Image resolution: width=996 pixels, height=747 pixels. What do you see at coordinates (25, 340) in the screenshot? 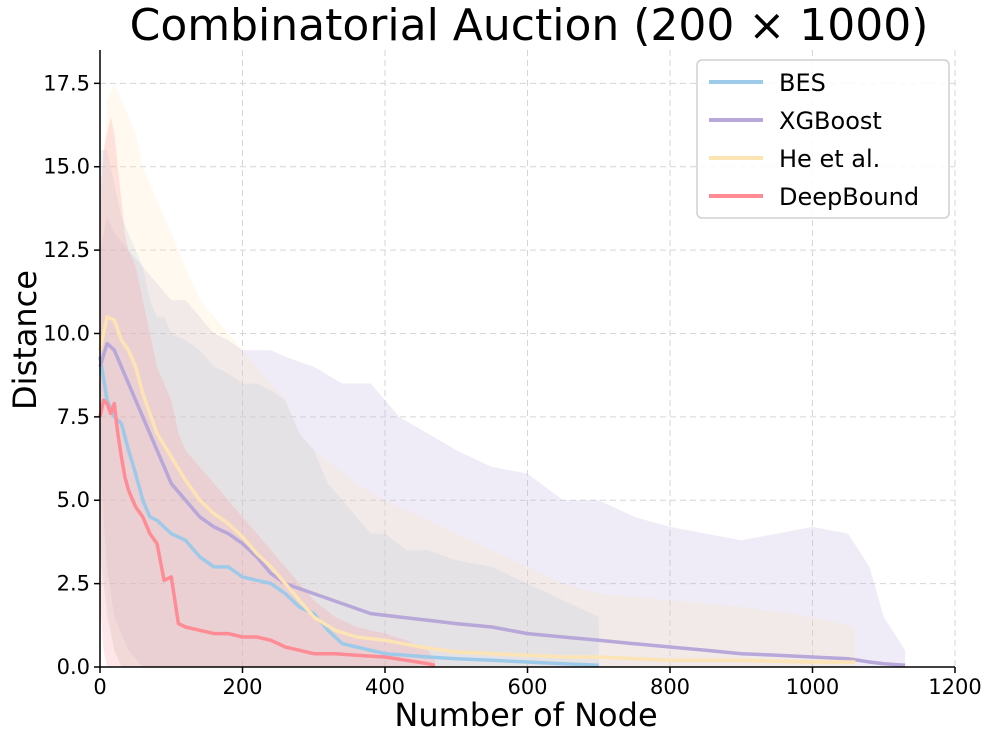
I see `y-axis-label: Distance` at bounding box center [25, 340].